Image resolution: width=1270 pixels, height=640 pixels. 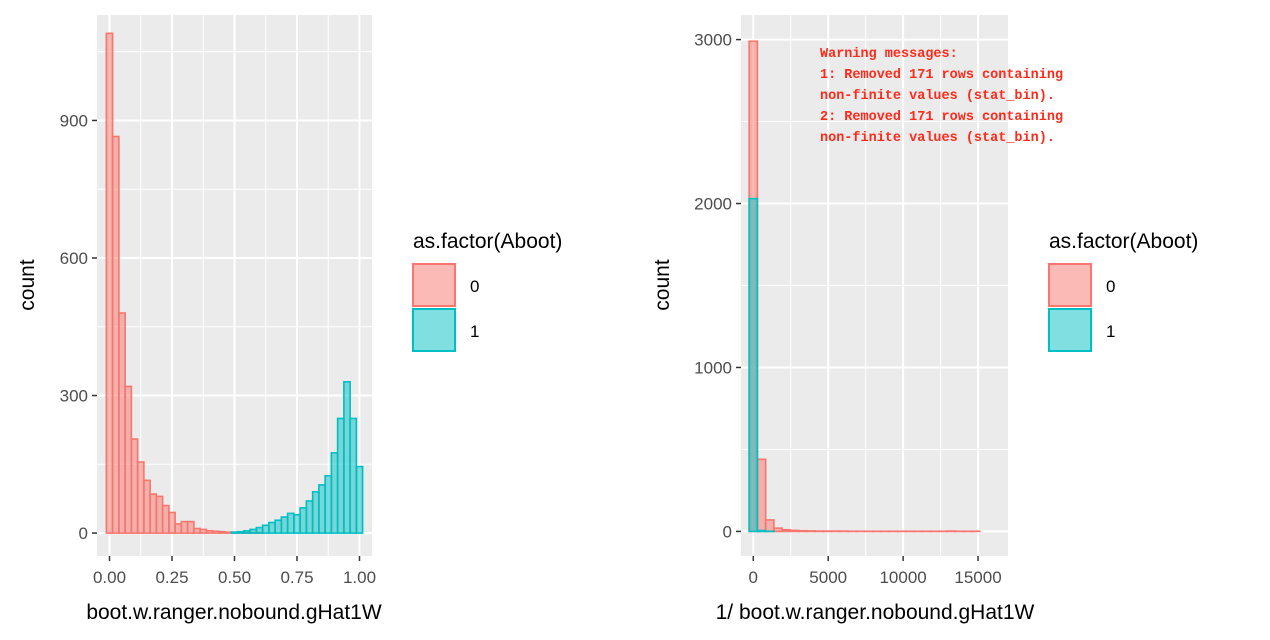 What do you see at coordinates (875, 571) in the screenshot?
I see `x-axis-right: 0 5000 10000 15000` at bounding box center [875, 571].